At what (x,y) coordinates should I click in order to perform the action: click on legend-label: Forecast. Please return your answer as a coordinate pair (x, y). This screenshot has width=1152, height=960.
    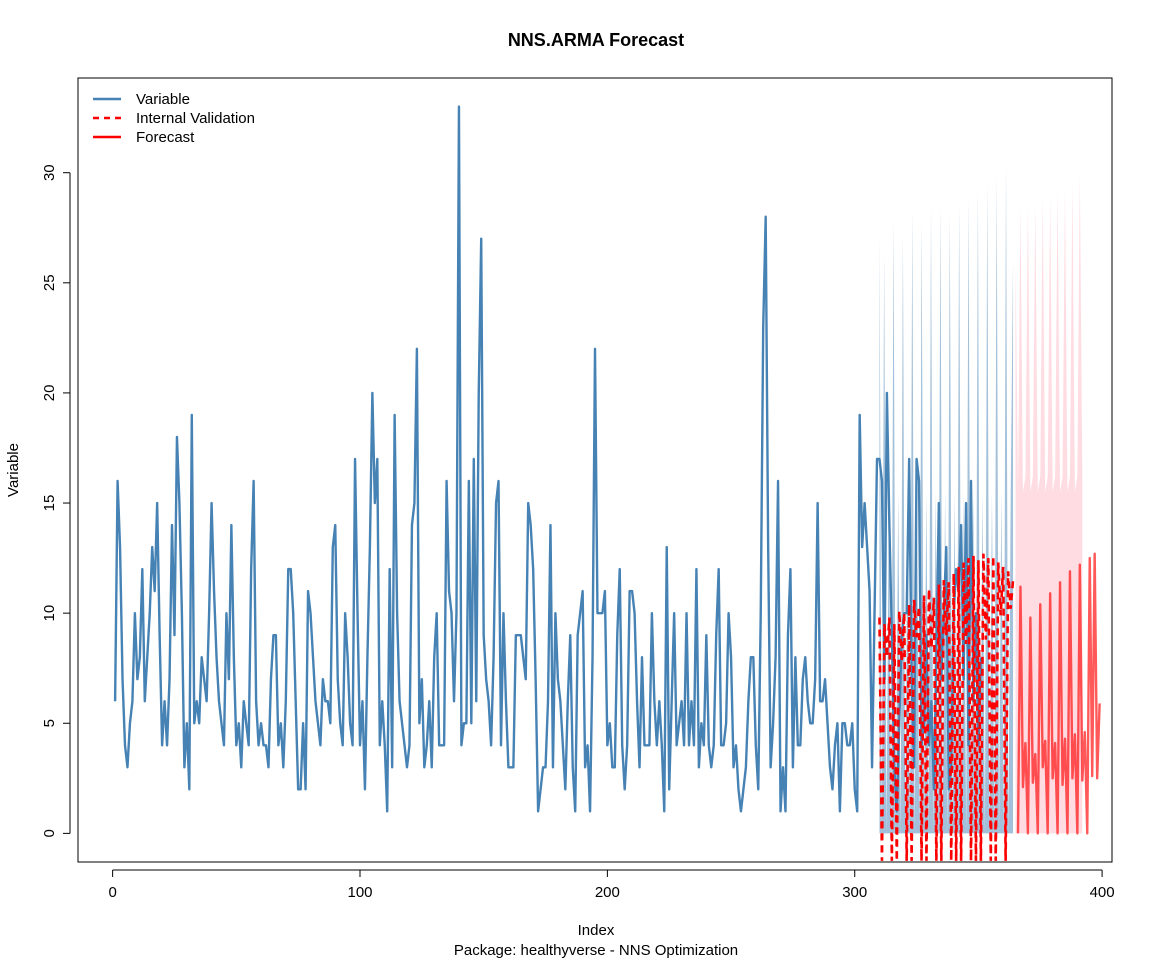
    Looking at the image, I should click on (165, 137).